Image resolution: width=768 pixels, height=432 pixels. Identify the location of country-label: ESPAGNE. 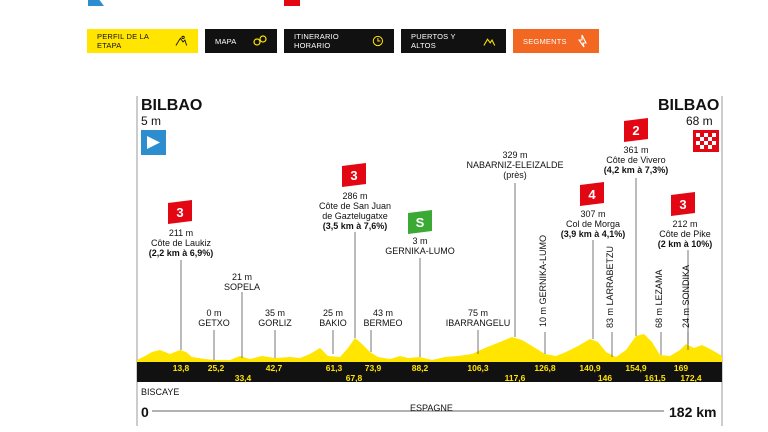
(431, 408).